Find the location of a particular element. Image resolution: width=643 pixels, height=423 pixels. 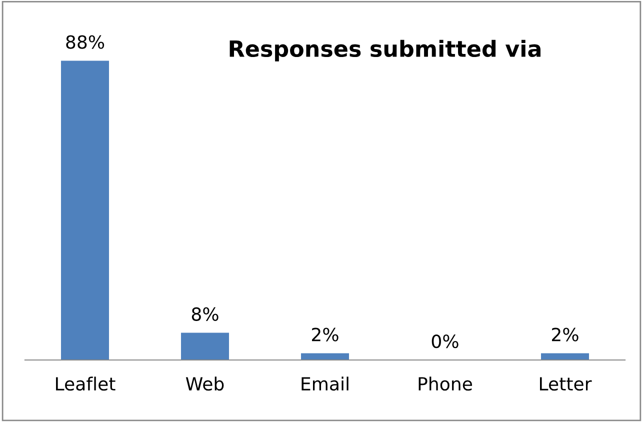

data-label: 0% is located at coordinates (445, 341).